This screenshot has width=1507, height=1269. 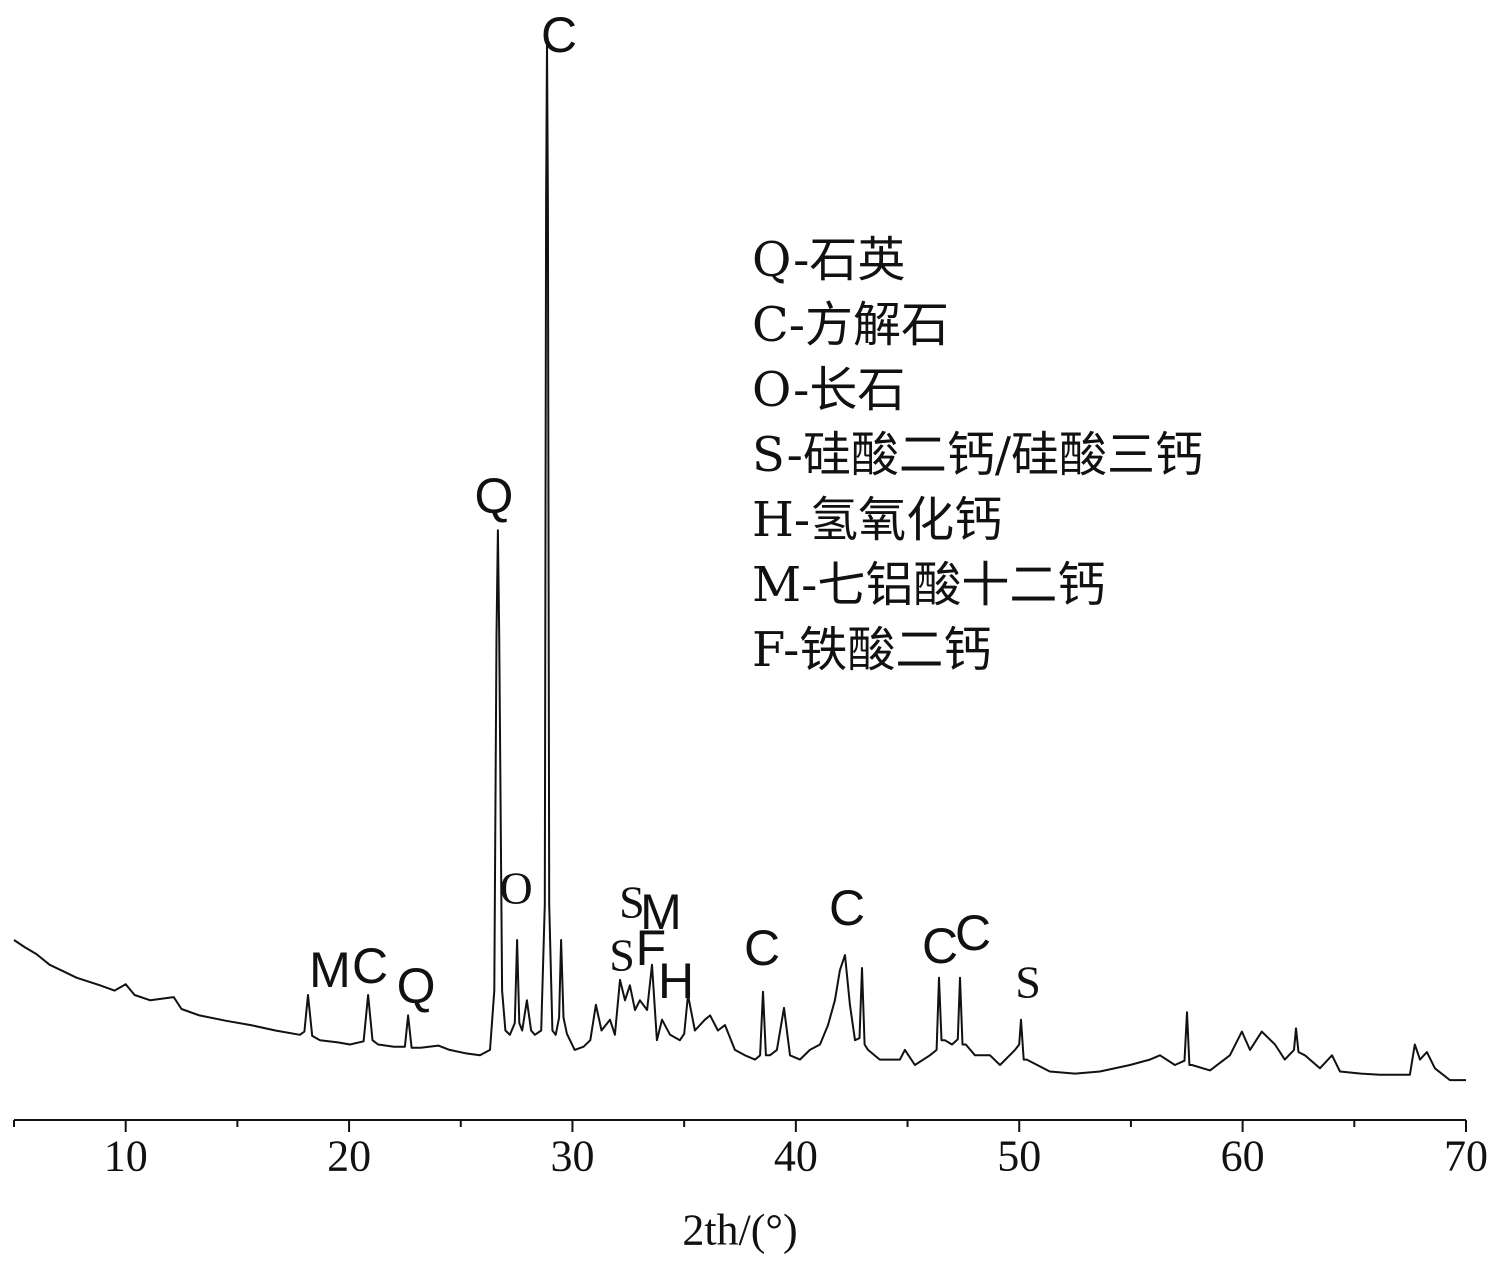 I want to click on peak-label-C-1: C, so click(x=370, y=966).